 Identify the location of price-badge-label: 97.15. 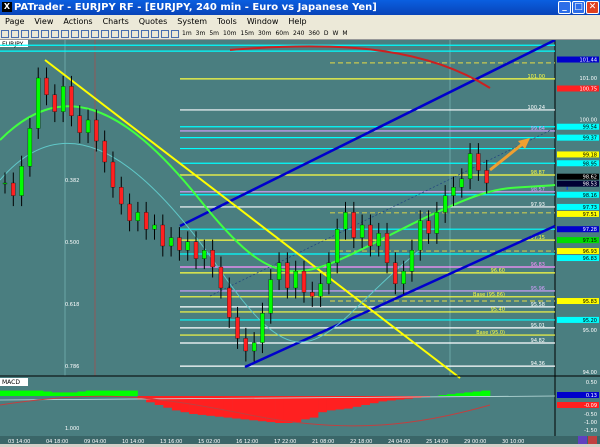
(590, 241).